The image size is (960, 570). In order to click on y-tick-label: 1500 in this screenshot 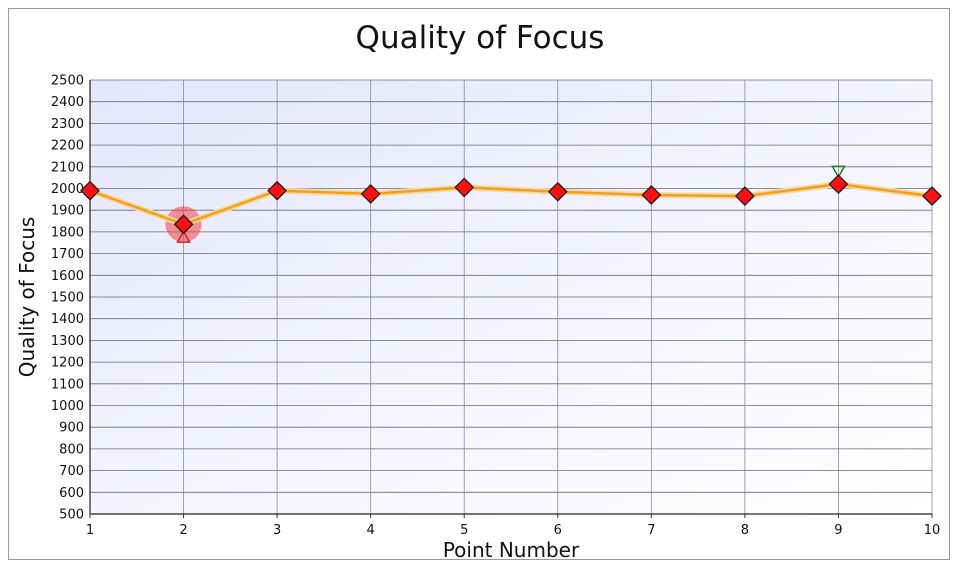, I will do `click(67, 298)`.